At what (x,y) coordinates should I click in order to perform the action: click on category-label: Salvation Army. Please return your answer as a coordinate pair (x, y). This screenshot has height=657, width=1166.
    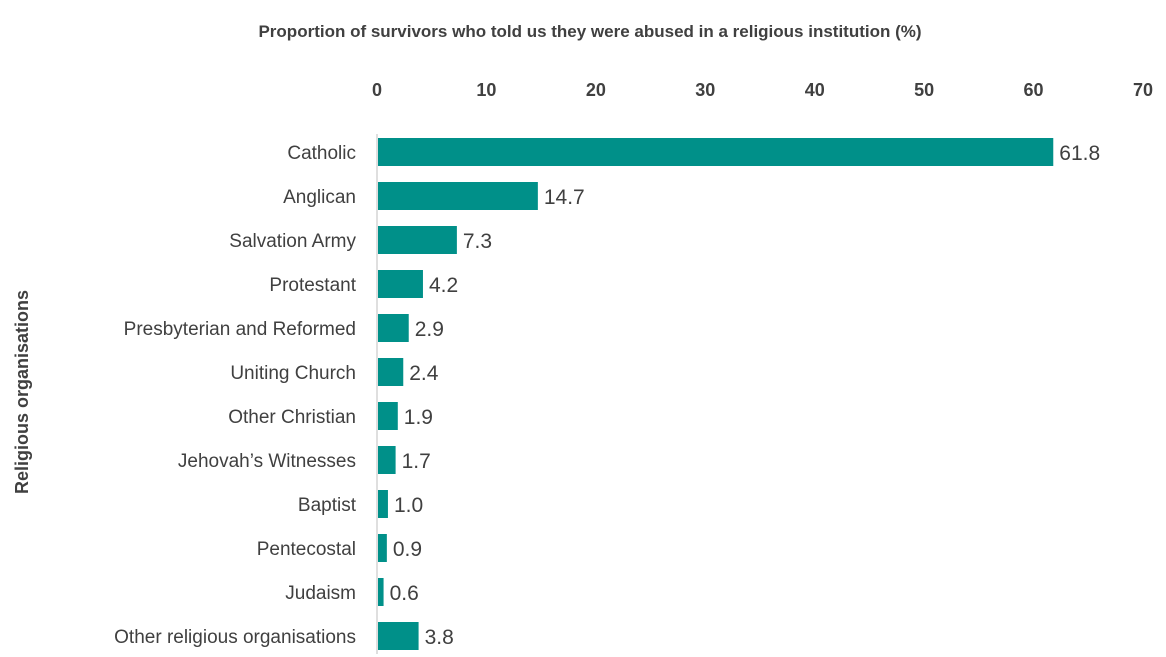
    Looking at the image, I should click on (292, 241).